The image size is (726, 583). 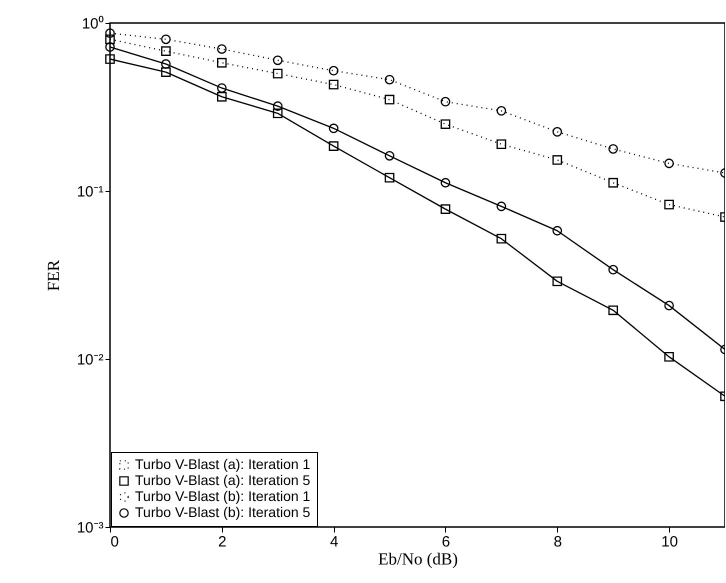 What do you see at coordinates (223, 480) in the screenshot?
I see `legend-label: Turbo V-Blast (a): Iteration 5` at bounding box center [223, 480].